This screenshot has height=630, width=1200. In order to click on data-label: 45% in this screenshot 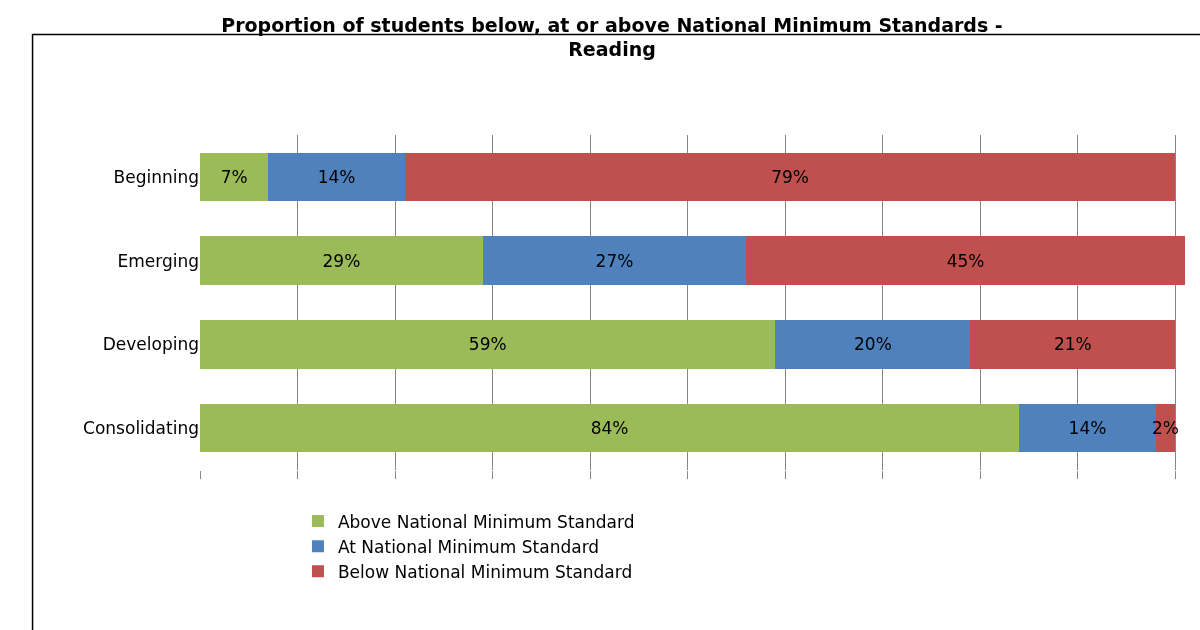, I will do `click(965, 260)`.